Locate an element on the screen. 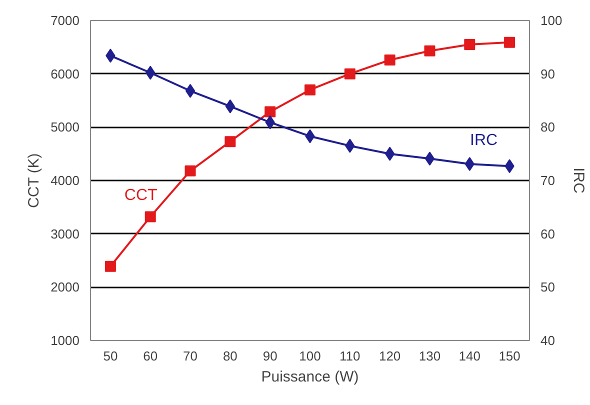  y2-tick-label: 80 is located at coordinates (547, 127).